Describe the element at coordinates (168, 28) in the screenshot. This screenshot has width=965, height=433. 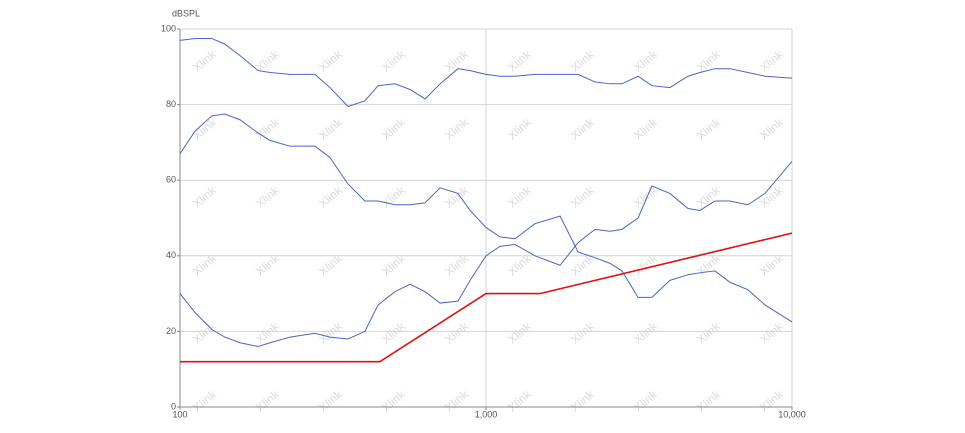
I see `y-tick-label: 100` at that location.